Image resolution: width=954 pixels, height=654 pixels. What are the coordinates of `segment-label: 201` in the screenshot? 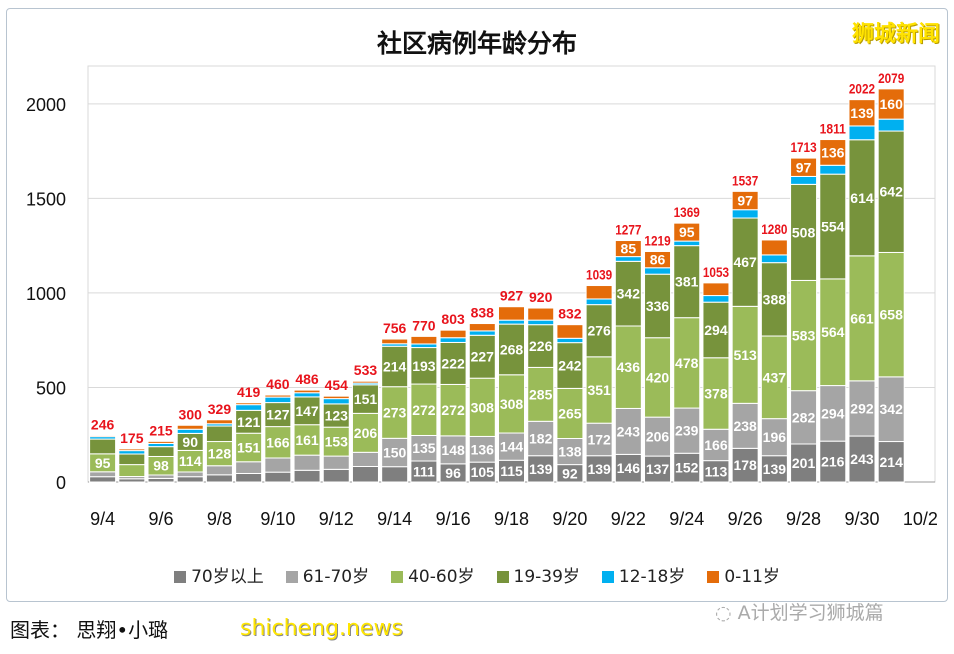 It's located at (804, 463).